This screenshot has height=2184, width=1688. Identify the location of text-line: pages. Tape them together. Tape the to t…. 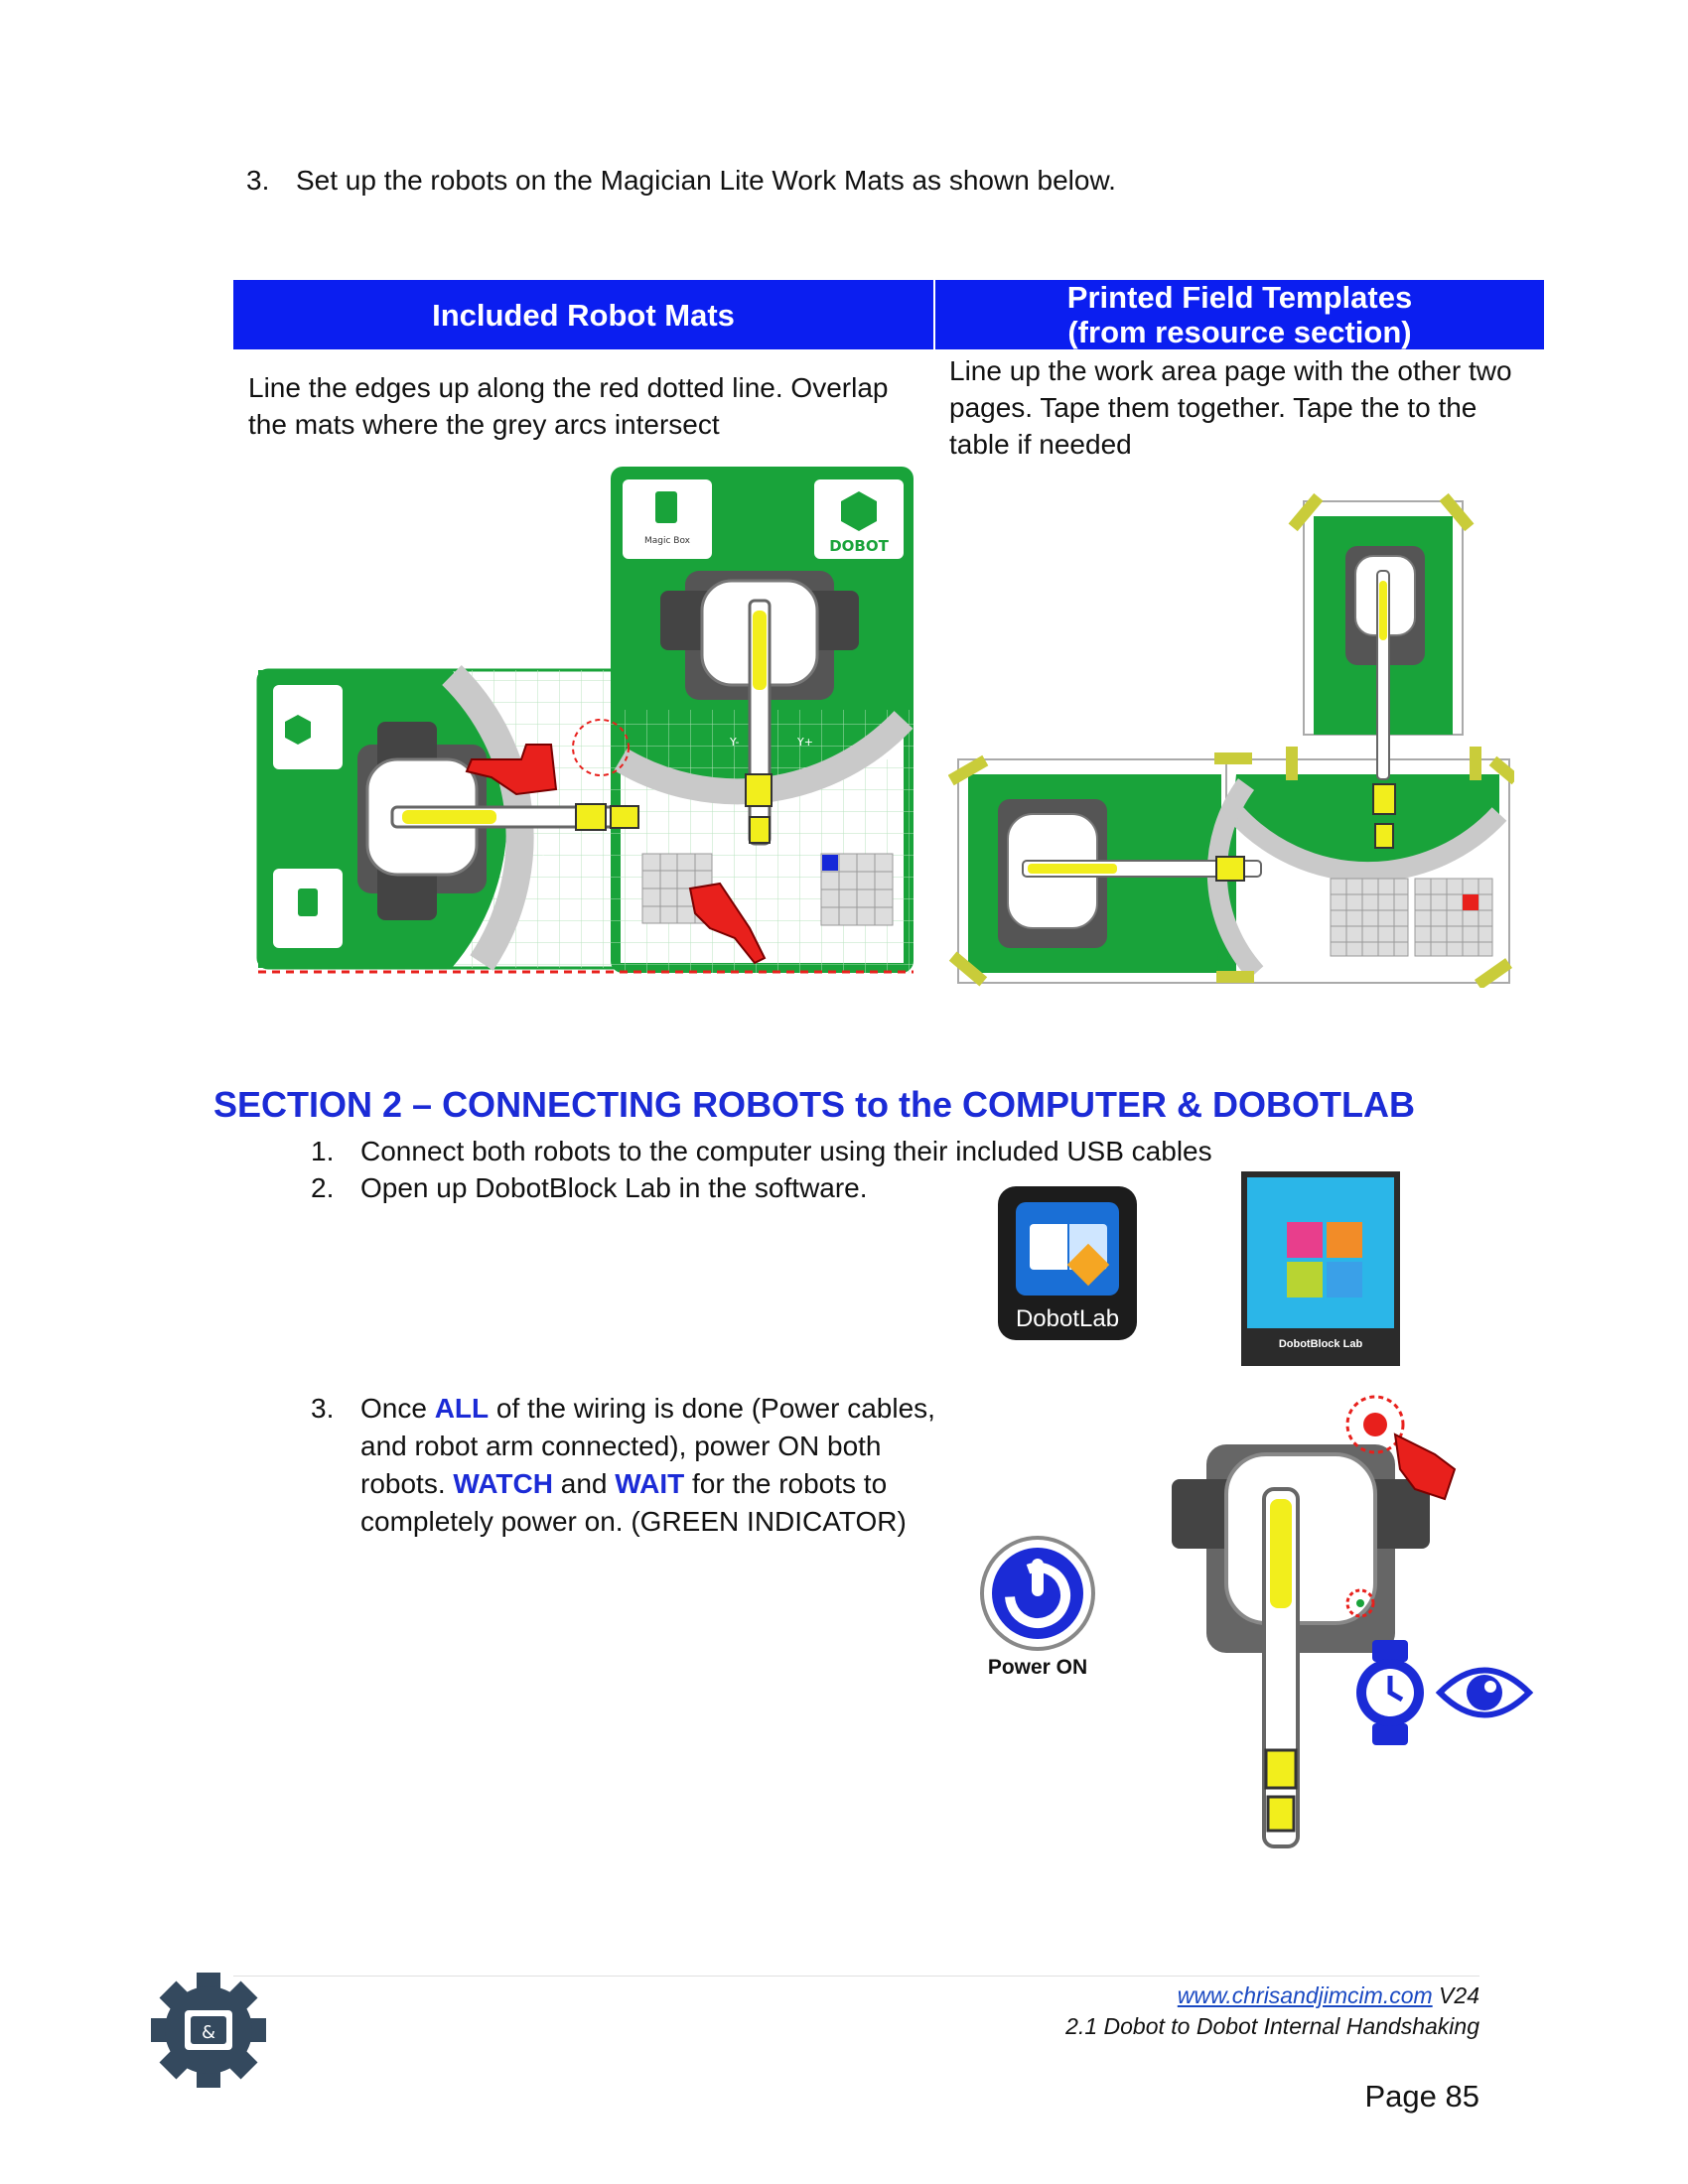
(1213, 407).